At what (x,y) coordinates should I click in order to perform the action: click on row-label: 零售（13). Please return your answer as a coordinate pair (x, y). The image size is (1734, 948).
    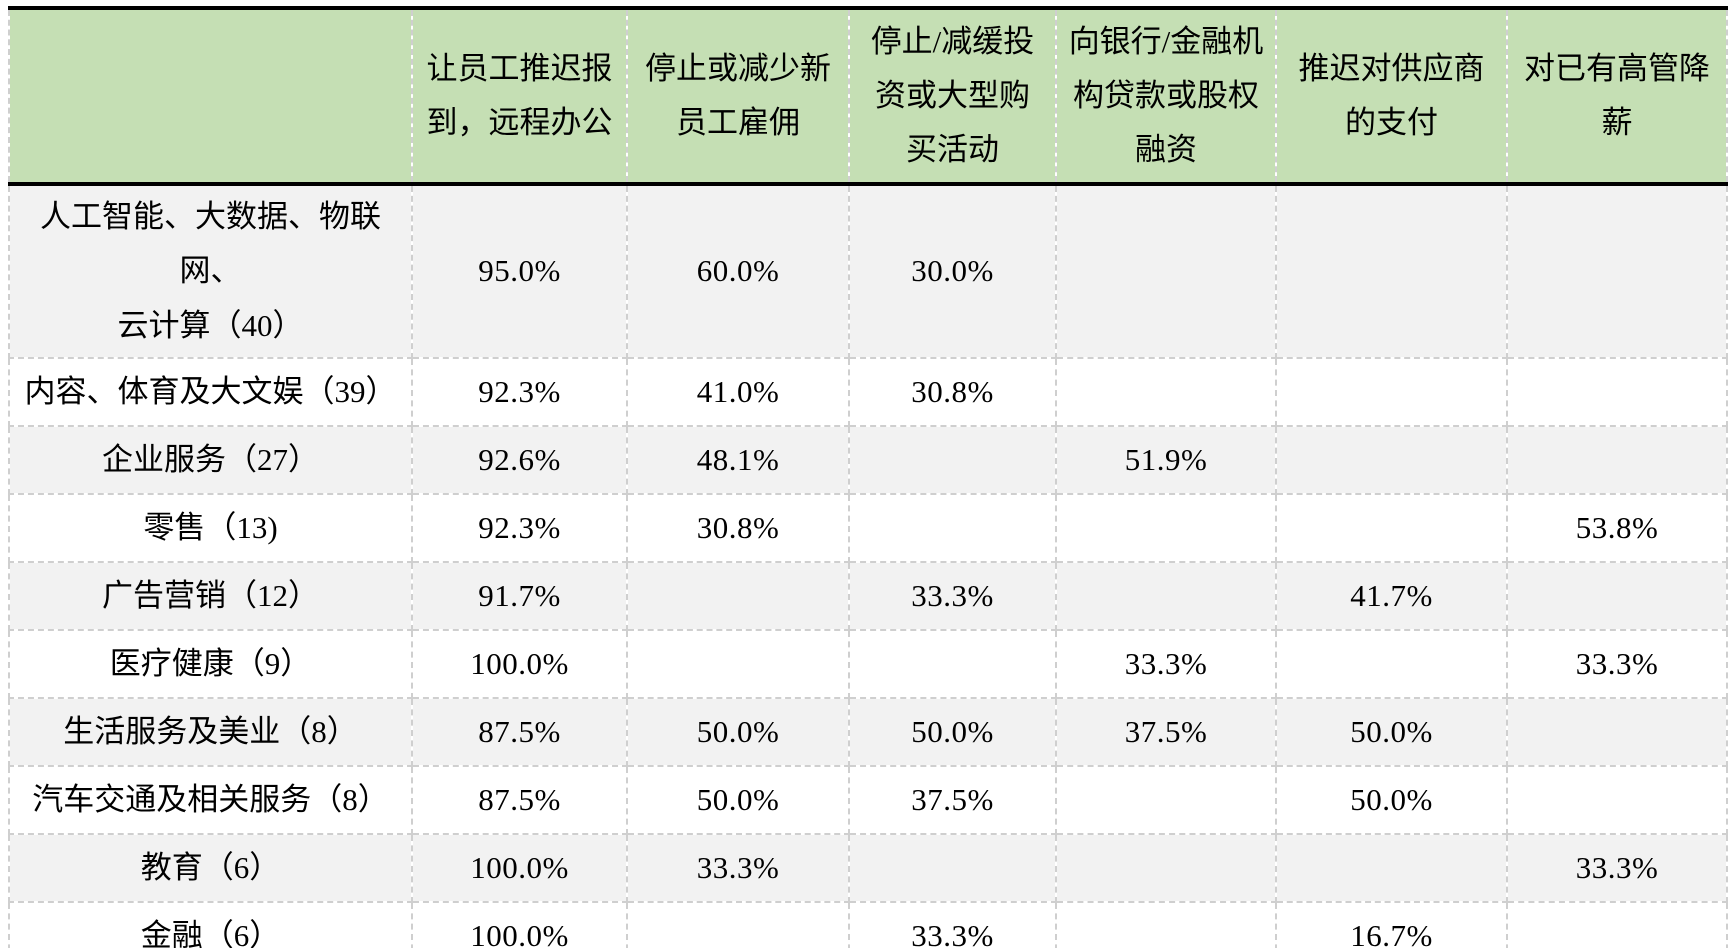
    Looking at the image, I should click on (210, 527).